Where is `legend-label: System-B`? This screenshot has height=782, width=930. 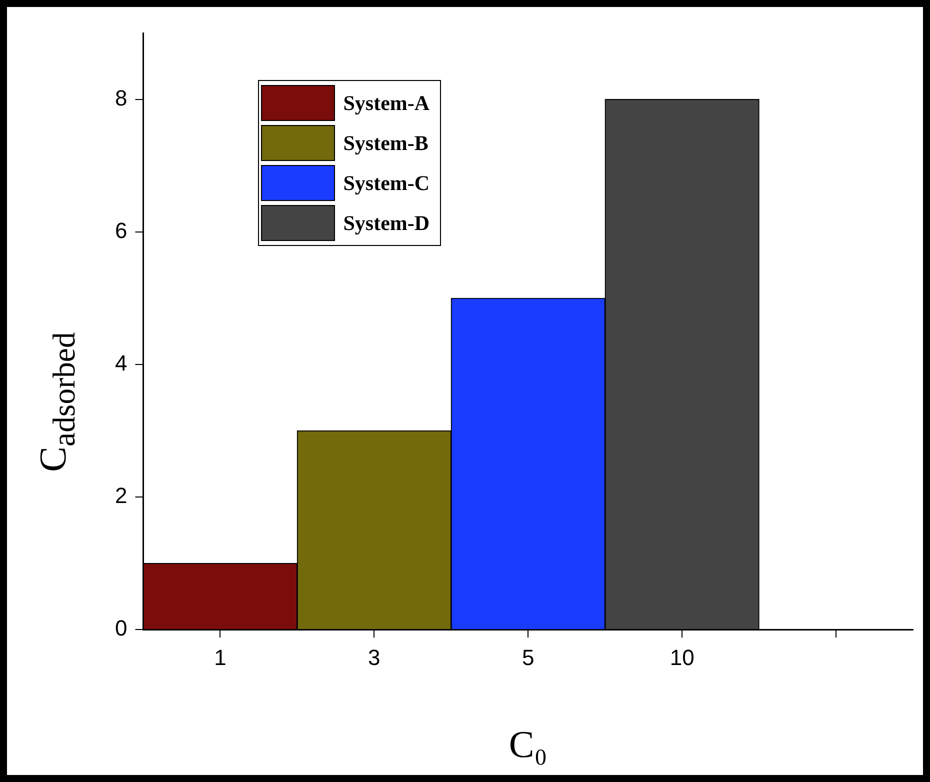 legend-label: System-B is located at coordinates (385, 143).